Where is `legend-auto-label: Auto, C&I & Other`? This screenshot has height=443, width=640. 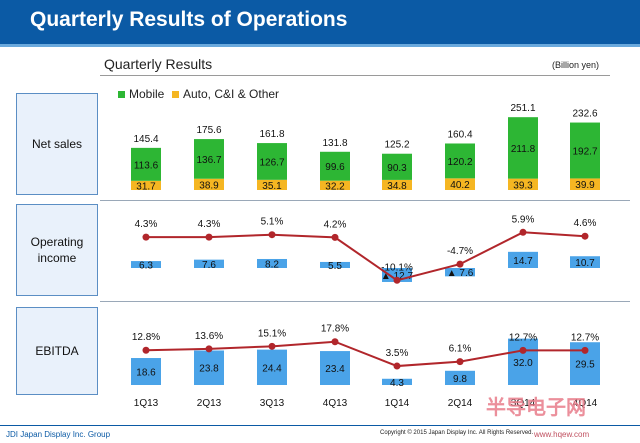 legend-auto-label: Auto, C&I & Other is located at coordinates (231, 94).